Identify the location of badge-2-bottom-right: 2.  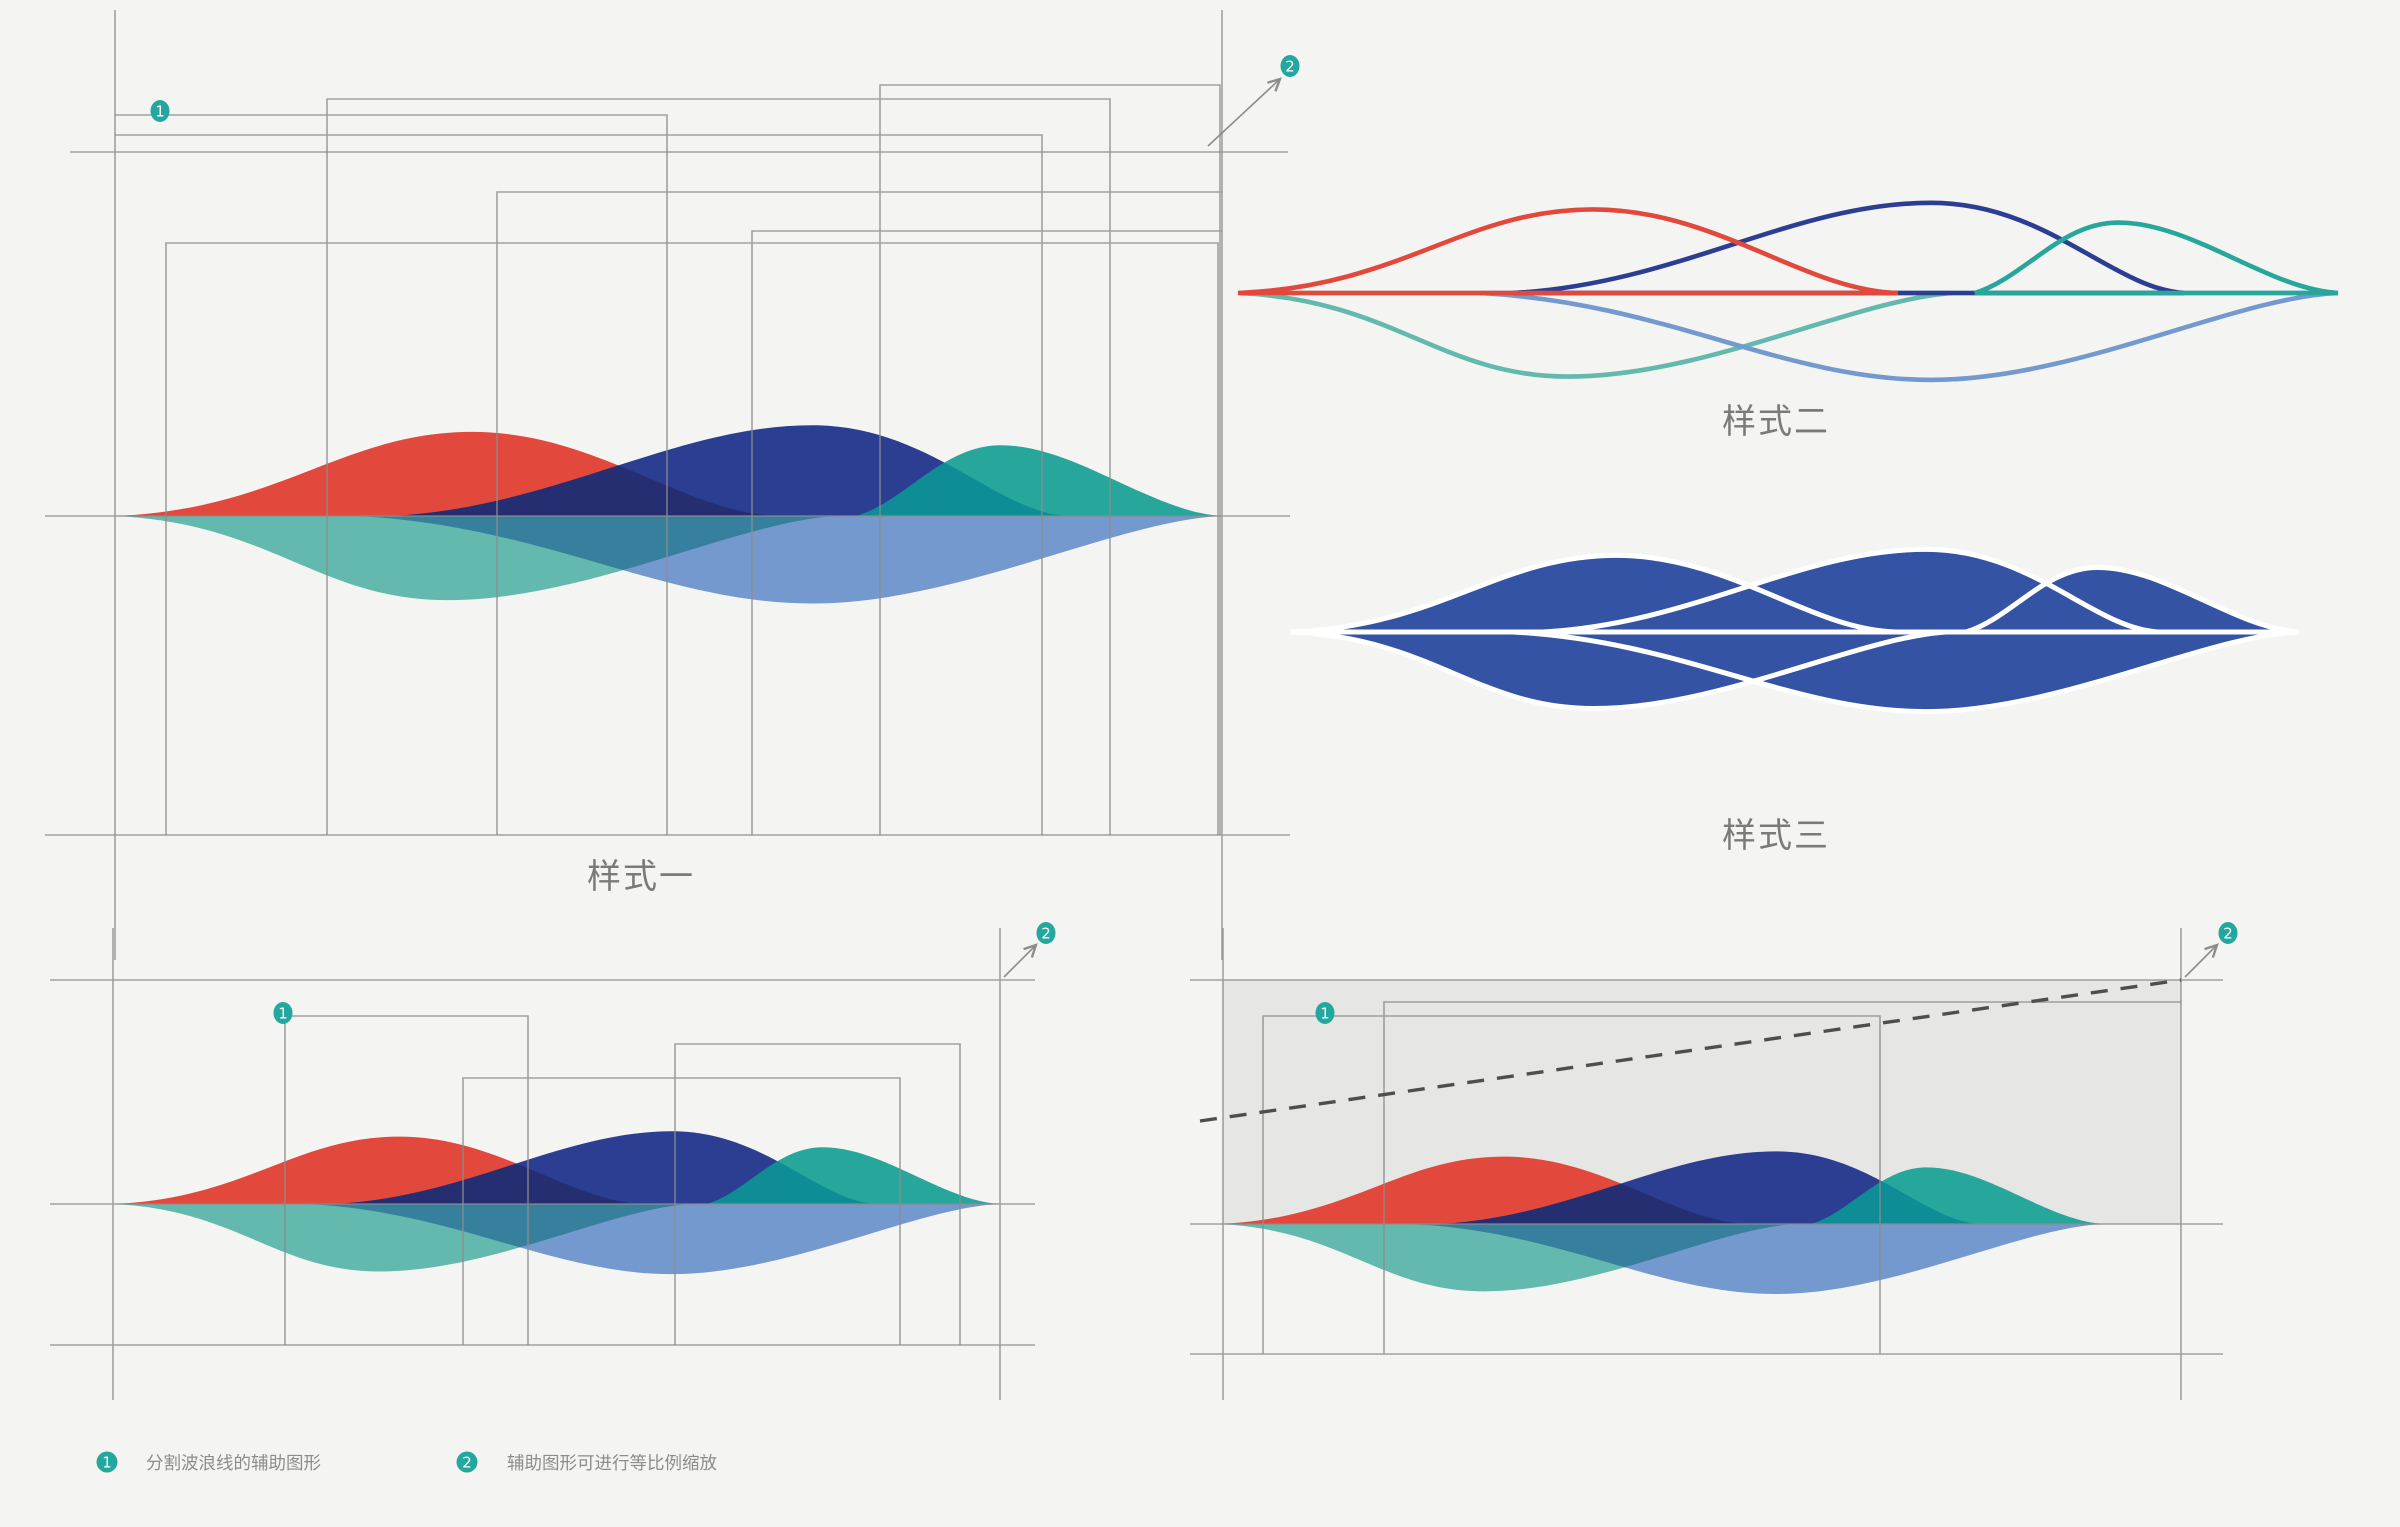
(2228, 933).